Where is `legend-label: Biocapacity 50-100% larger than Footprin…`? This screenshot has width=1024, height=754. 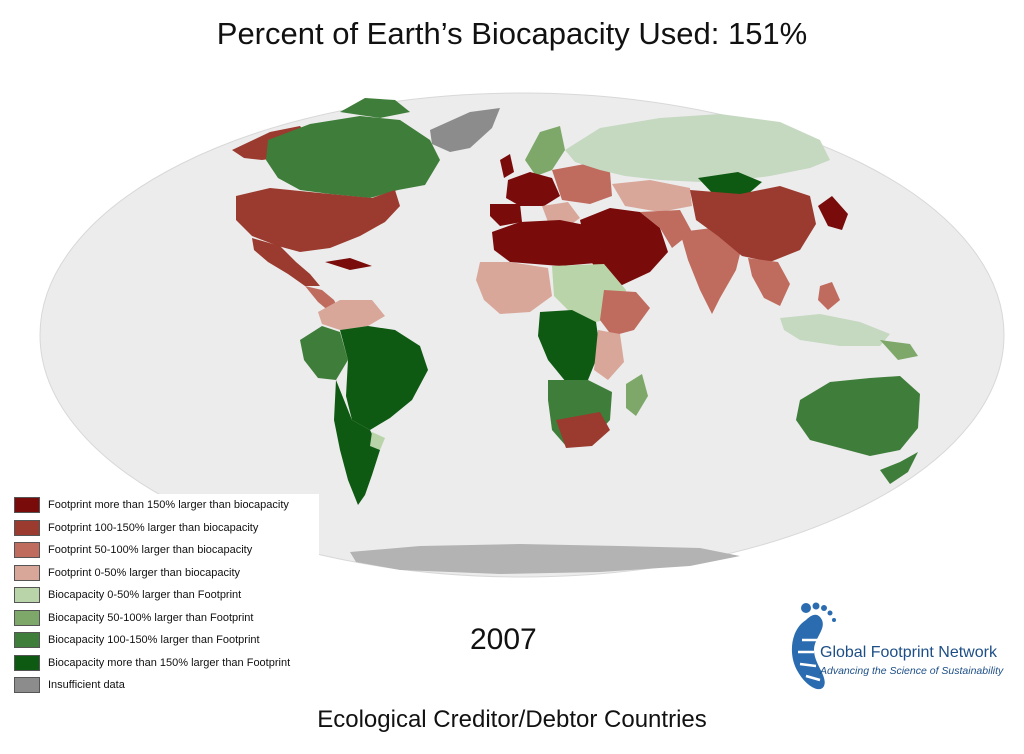 legend-label: Biocapacity 50-100% larger than Footprin… is located at coordinates (151, 617).